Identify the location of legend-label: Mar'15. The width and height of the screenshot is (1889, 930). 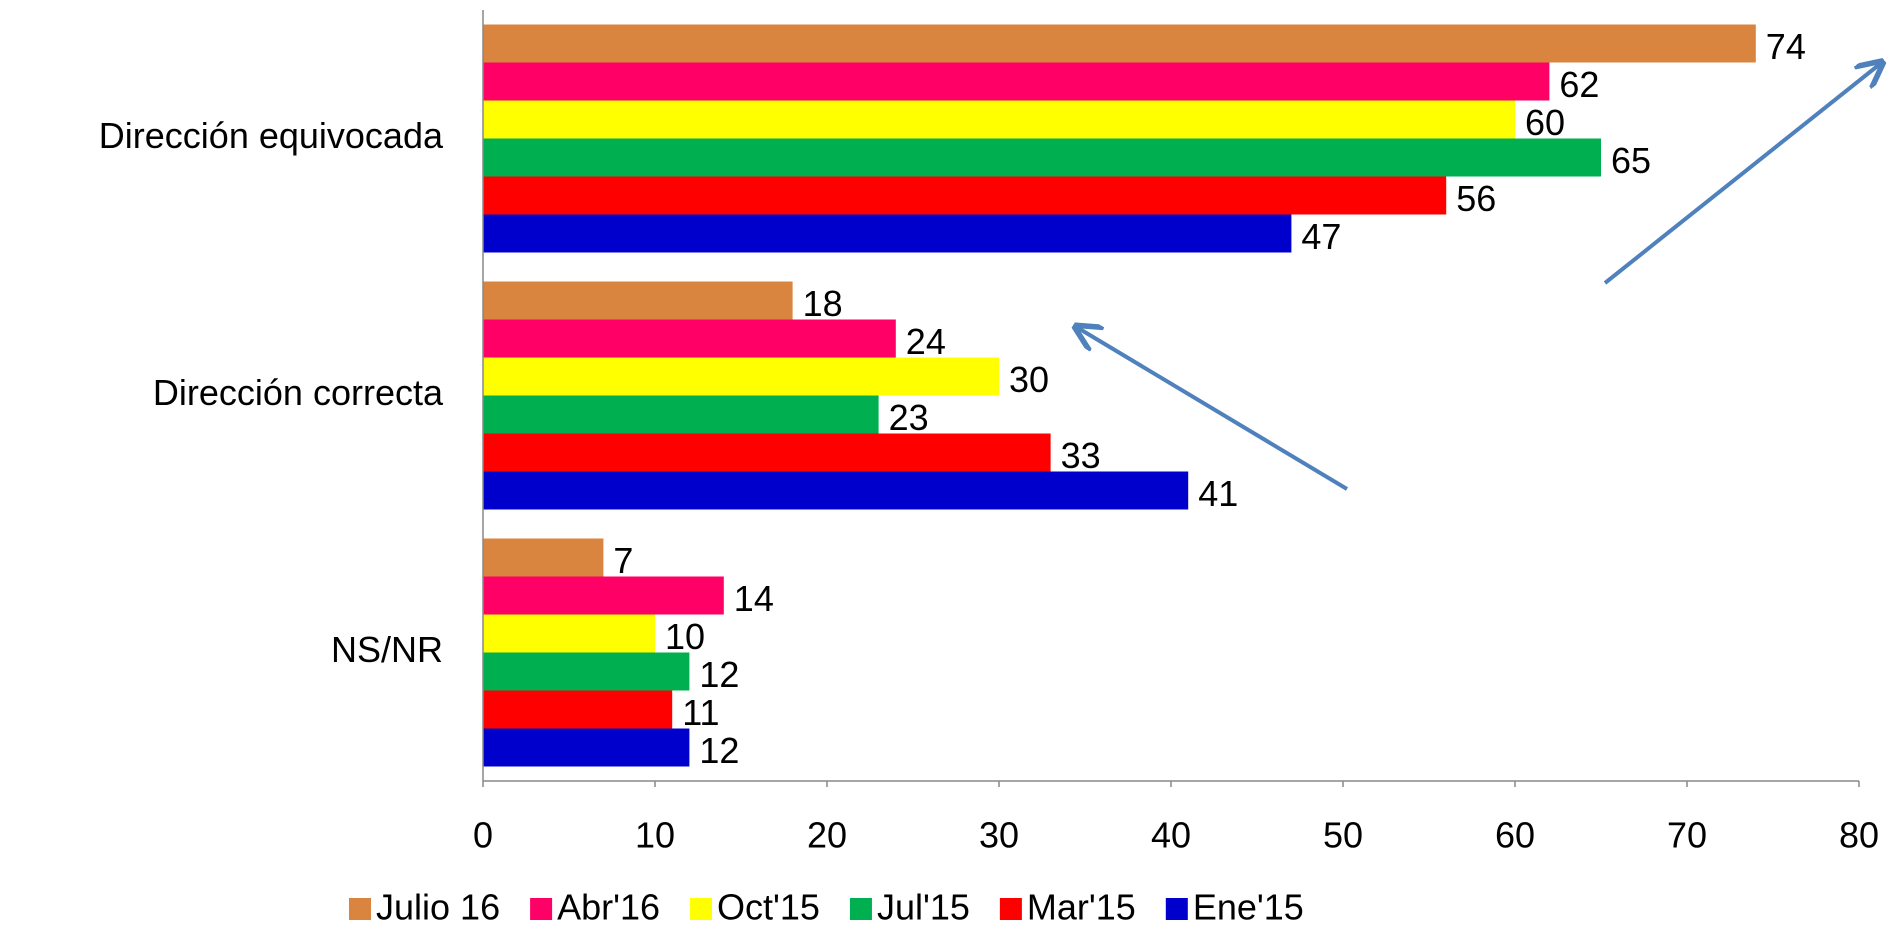
(1081, 907).